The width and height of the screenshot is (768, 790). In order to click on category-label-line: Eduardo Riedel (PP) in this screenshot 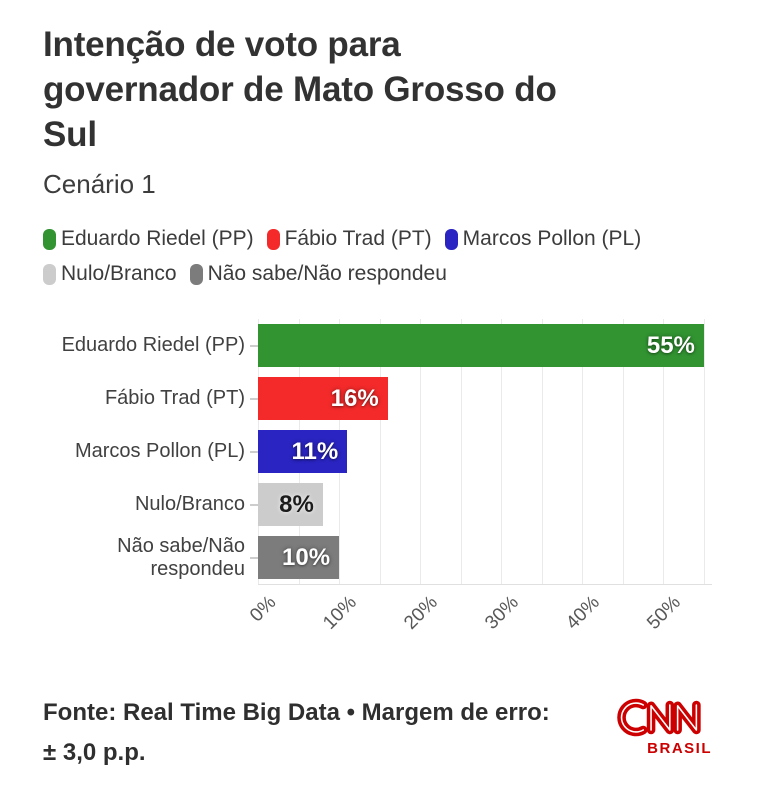, I will do `click(153, 345)`.